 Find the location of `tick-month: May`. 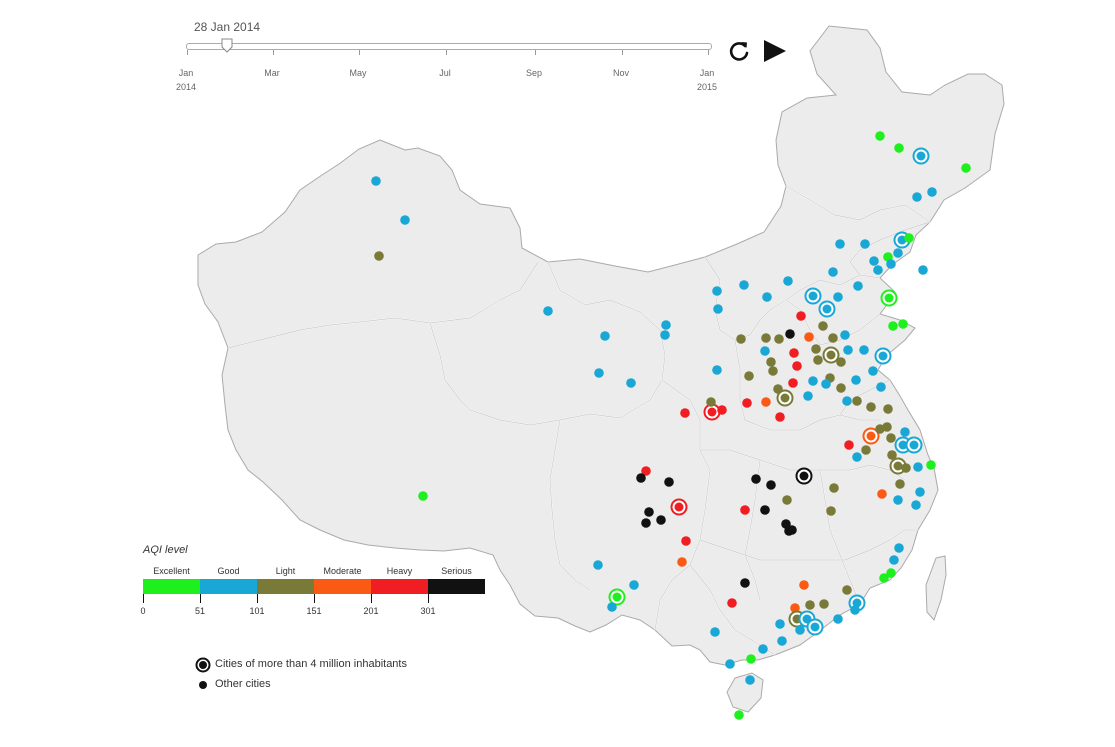

tick-month: May is located at coordinates (358, 73).